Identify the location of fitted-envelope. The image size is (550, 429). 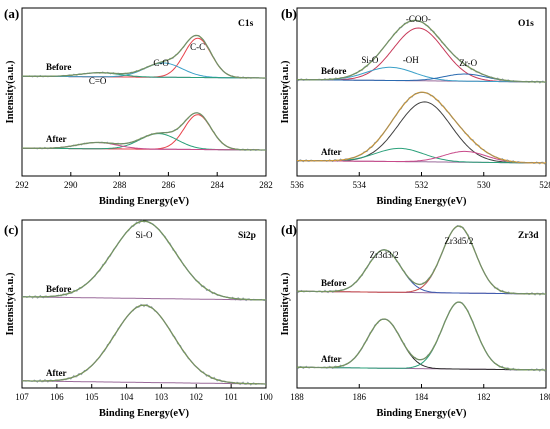
(144, 131).